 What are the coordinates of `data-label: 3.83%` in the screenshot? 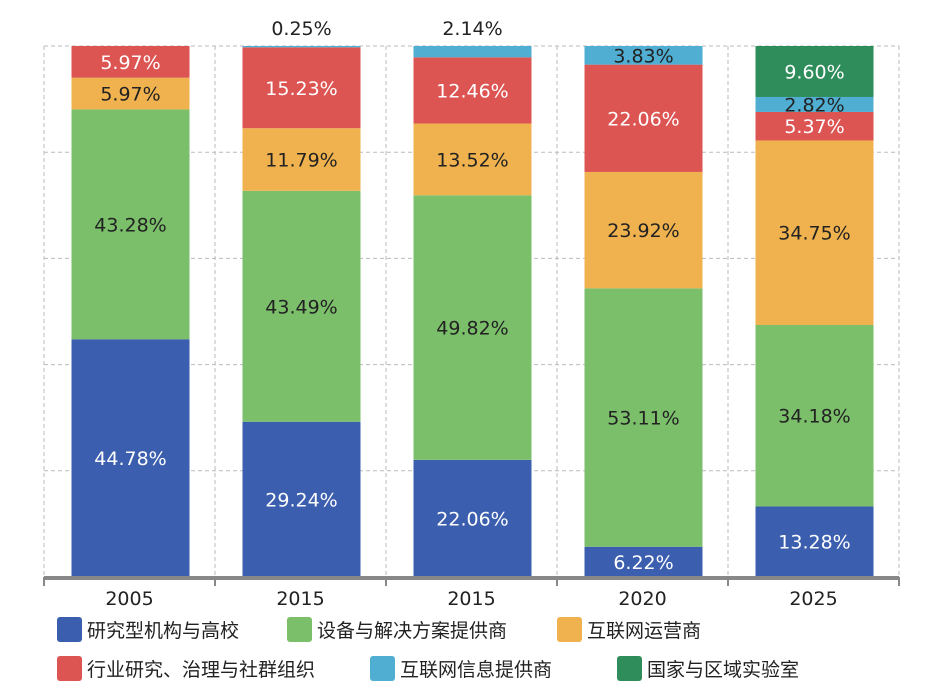 It's located at (643, 56).